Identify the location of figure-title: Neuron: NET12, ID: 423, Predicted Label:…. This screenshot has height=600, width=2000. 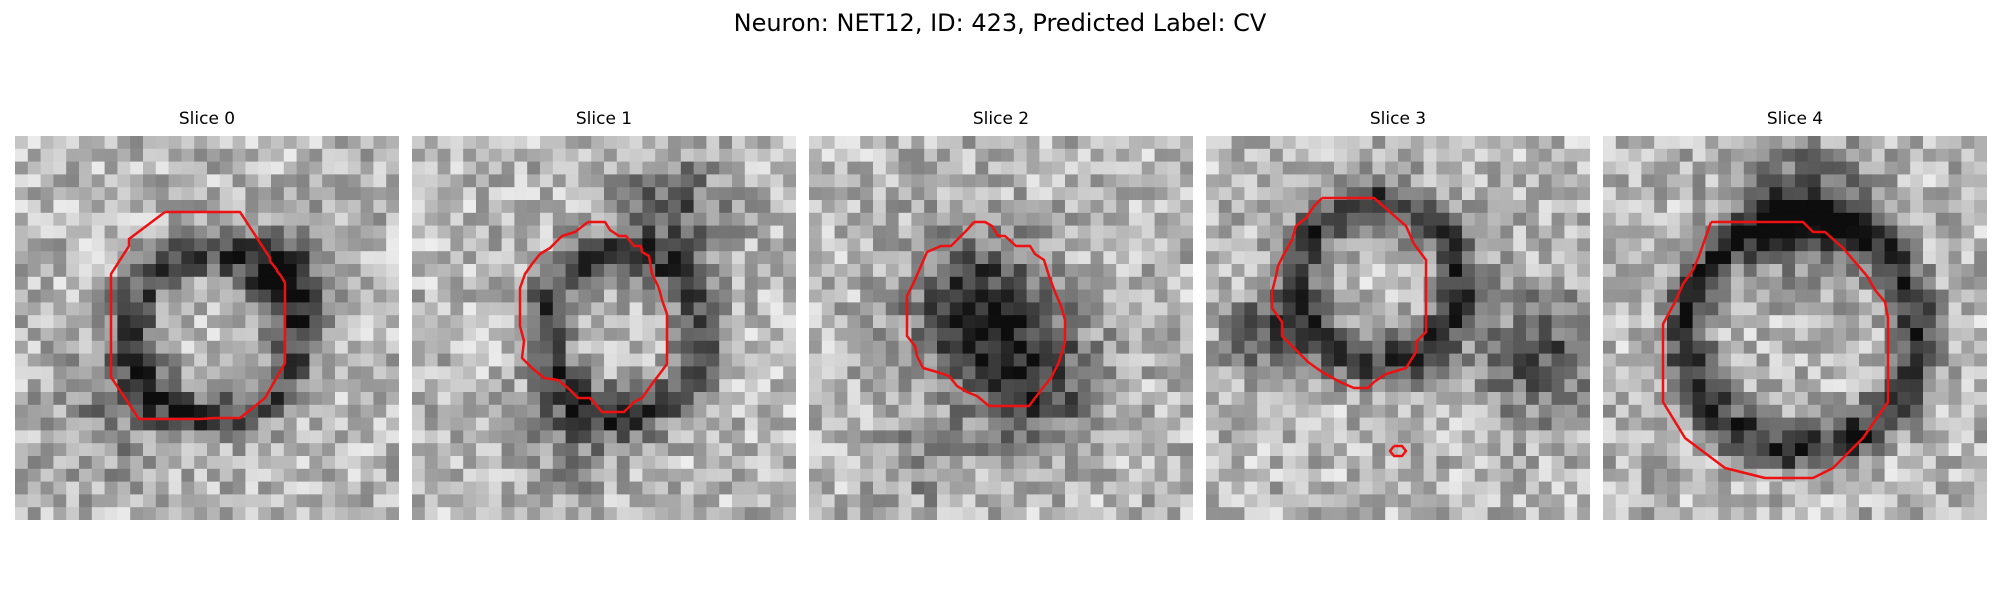
(1000, 23).